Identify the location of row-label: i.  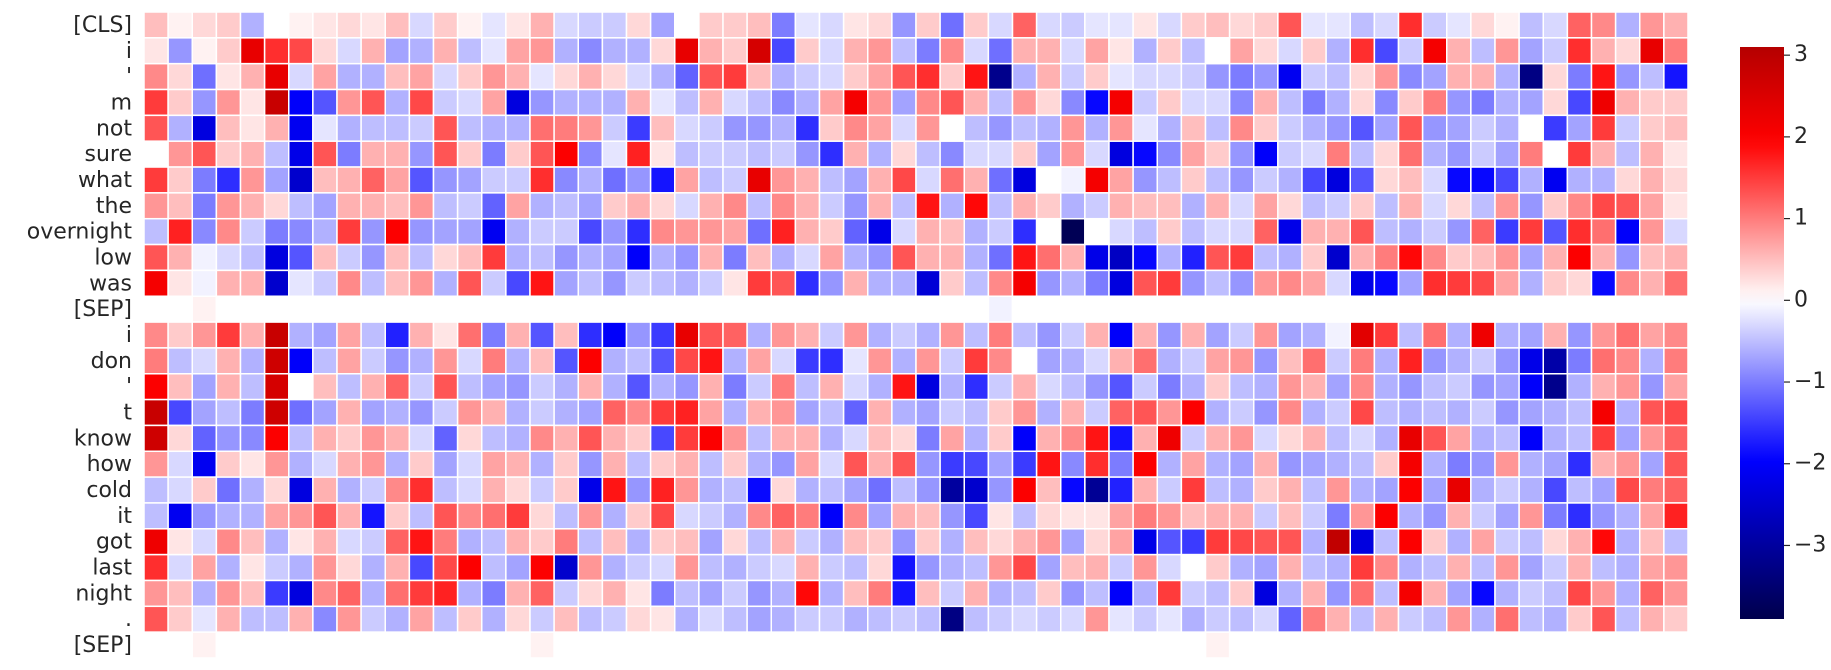
(129, 335).